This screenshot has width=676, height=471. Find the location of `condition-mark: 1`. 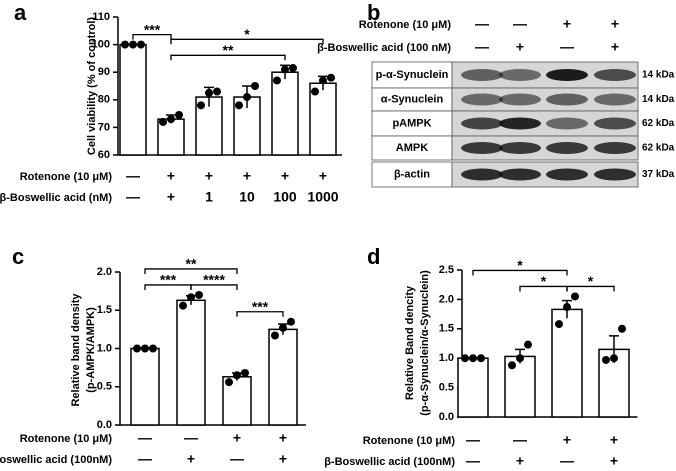

condition-mark: 1 is located at coordinates (209, 197).